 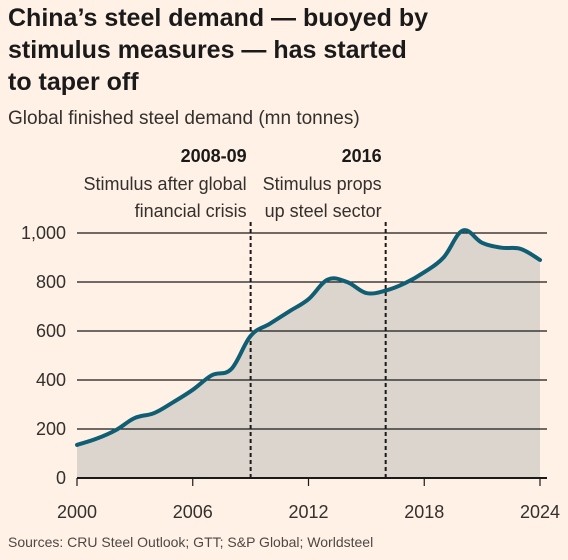 I want to click on x-tick-label: 2012, so click(x=308, y=512).